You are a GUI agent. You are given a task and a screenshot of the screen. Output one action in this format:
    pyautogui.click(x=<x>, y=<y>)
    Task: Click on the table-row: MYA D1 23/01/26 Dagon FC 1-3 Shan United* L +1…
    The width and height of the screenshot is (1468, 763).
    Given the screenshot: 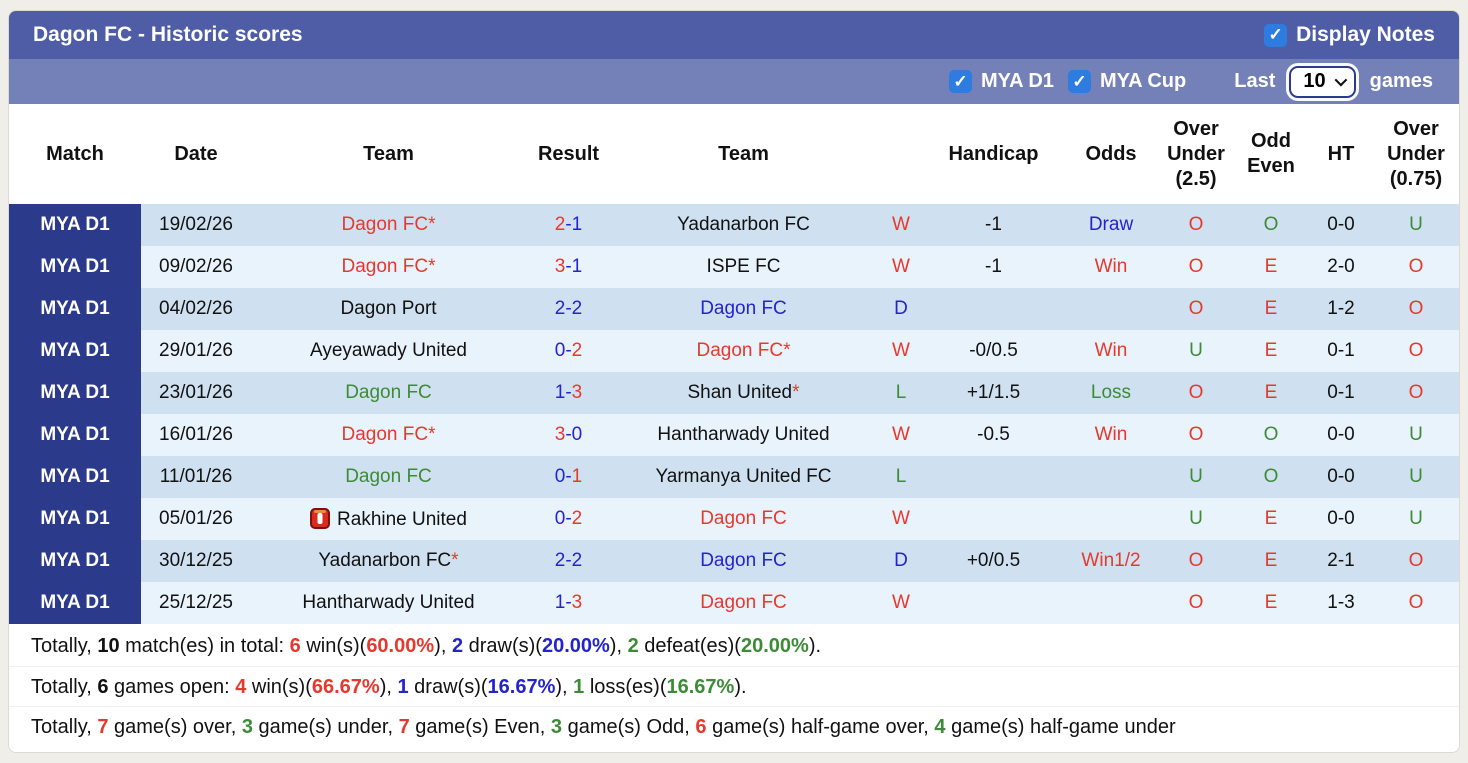 What is the action you would take?
    pyautogui.click(x=734, y=393)
    